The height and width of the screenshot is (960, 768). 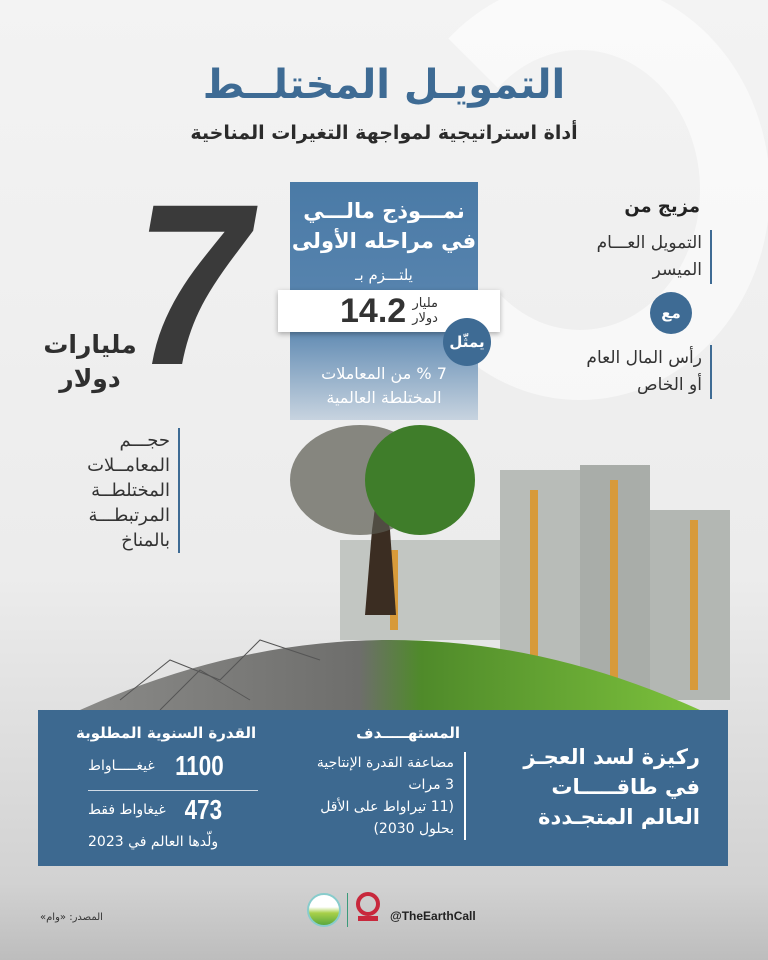 I want to click on mix-item-capital: رأس المال العام أو الخاص, so click(x=649, y=372).